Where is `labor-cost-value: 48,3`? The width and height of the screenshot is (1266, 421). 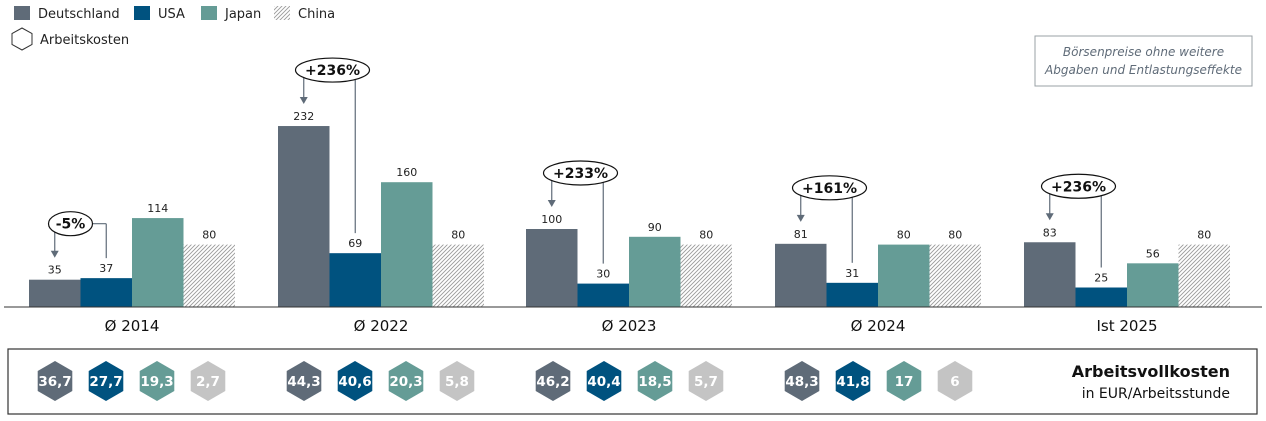
labor-cost-value: 48,3 is located at coordinates (801, 382).